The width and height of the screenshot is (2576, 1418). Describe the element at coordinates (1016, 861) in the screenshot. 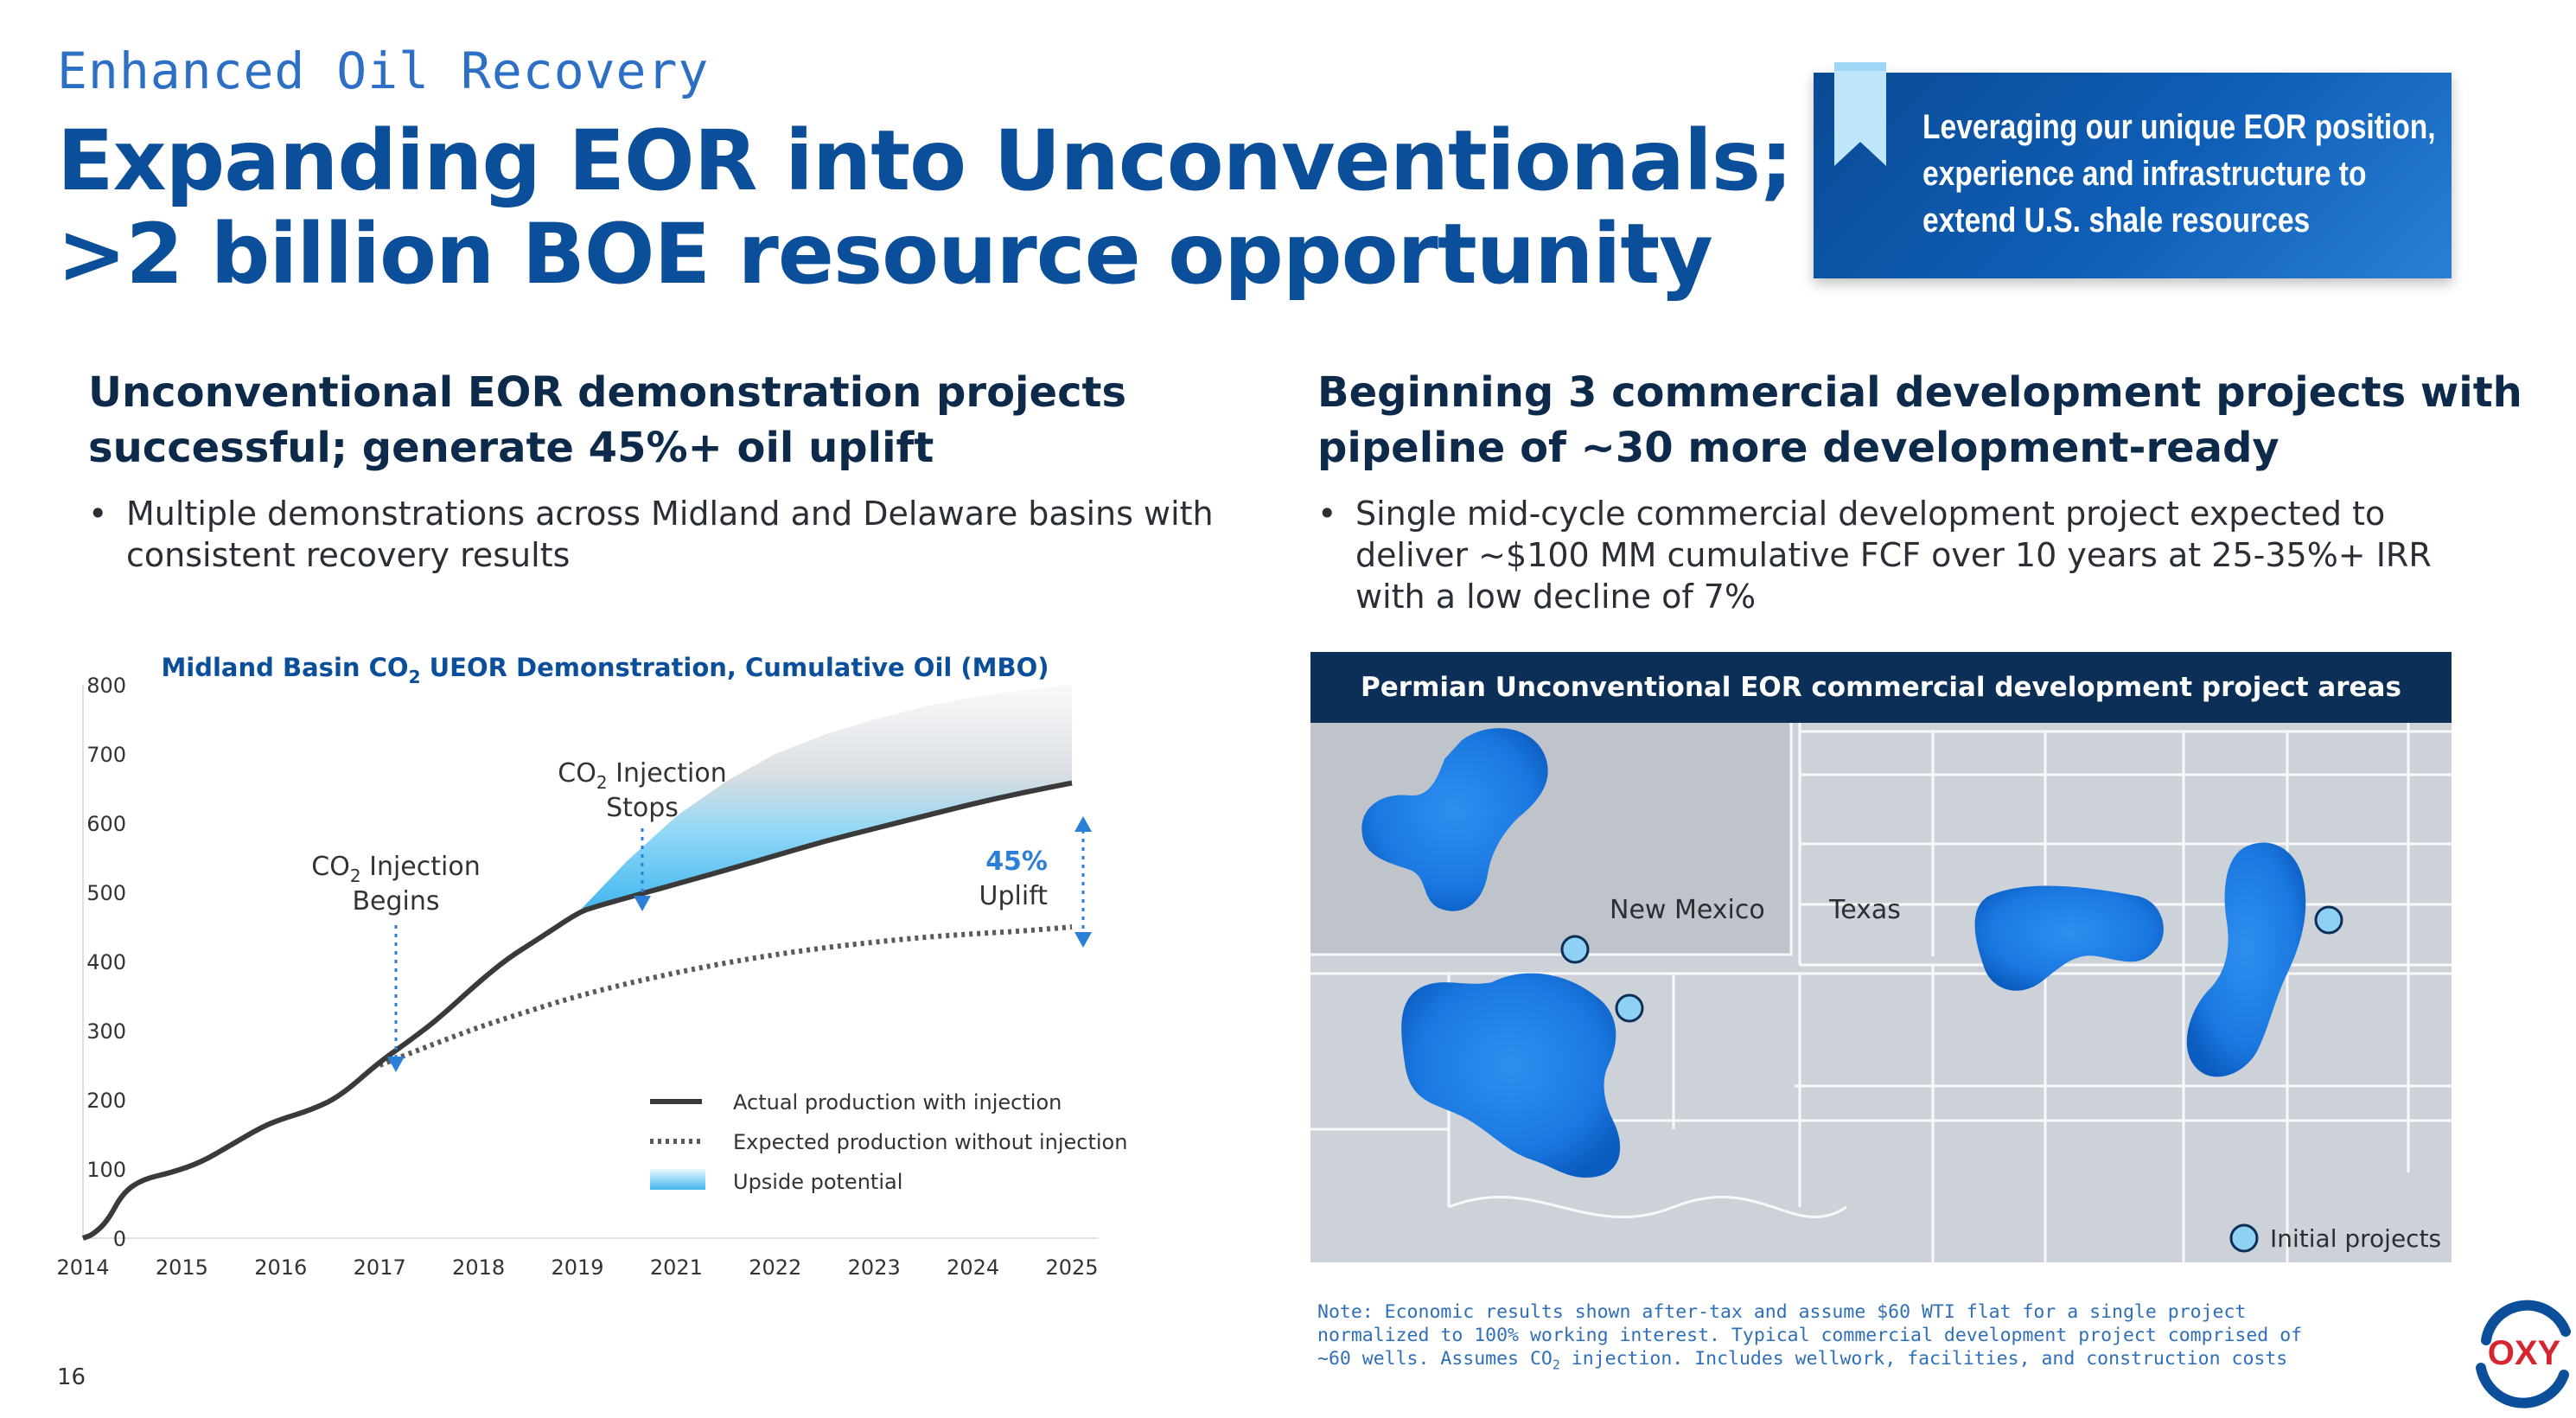

I see `uplift-value: 45%` at that location.